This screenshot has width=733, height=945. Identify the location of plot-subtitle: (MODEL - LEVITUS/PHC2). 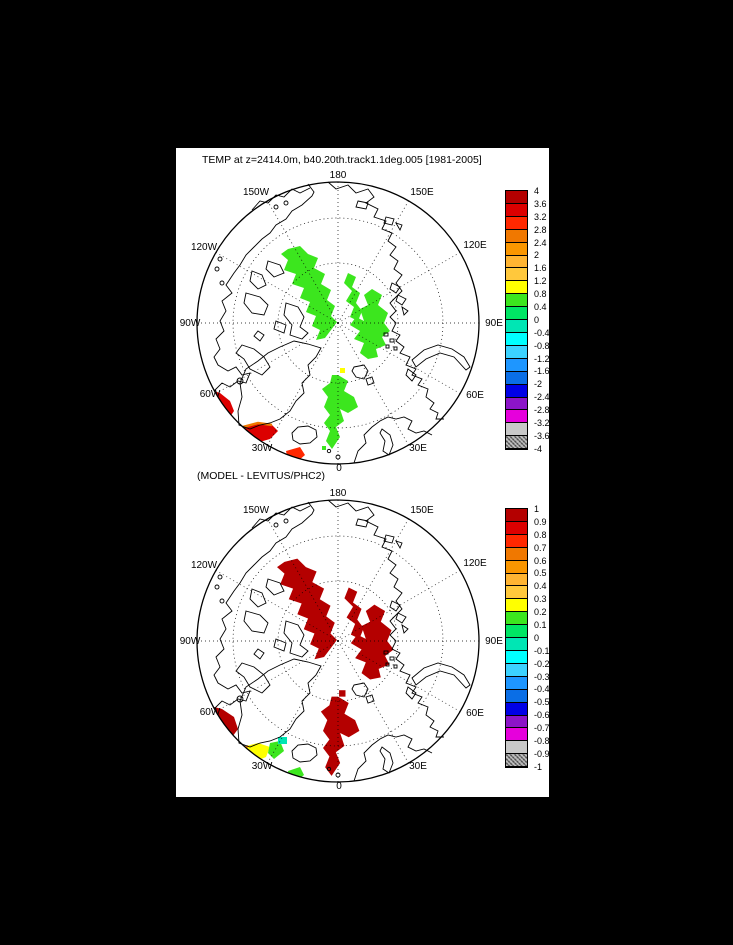
(261, 476).